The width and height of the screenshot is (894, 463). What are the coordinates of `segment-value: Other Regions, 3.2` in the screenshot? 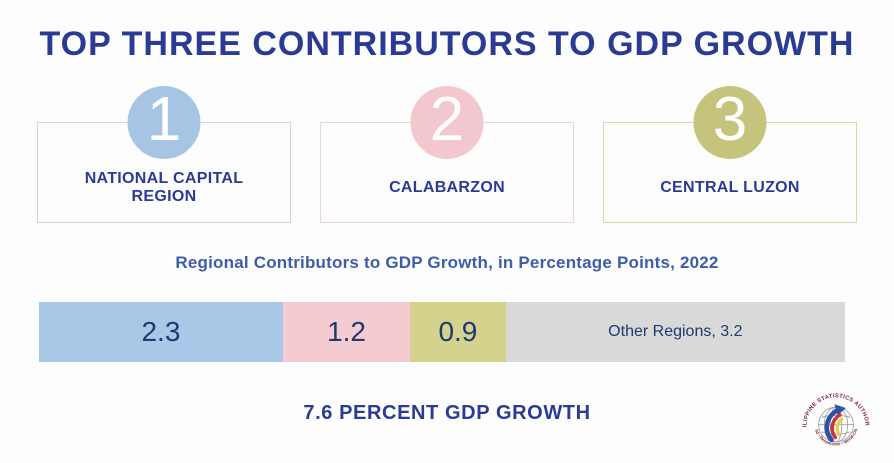 It's located at (675, 332).